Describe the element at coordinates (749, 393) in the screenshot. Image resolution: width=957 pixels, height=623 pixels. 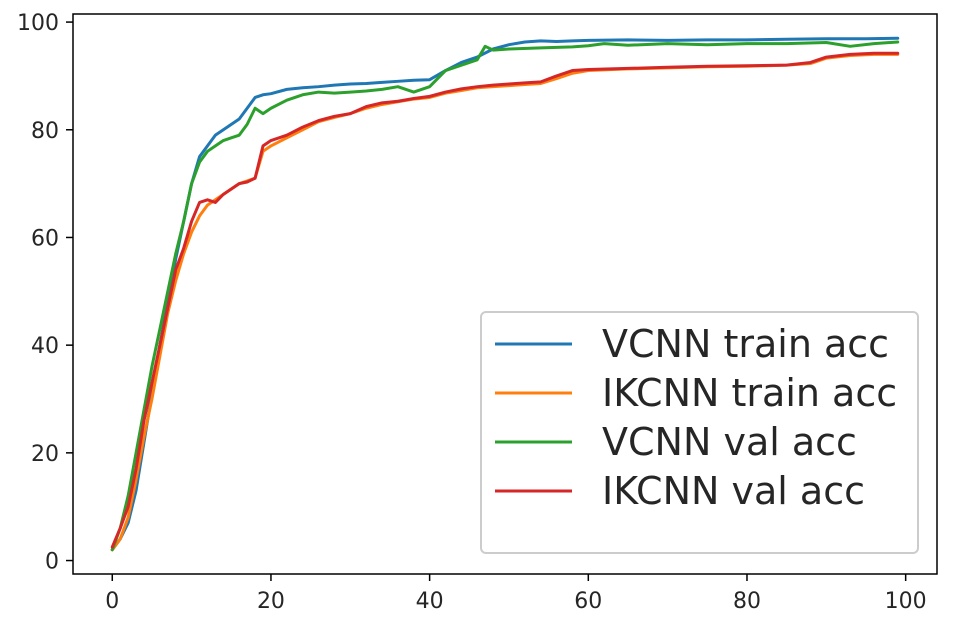
I see `legend-label: IKCNN train acc` at that location.